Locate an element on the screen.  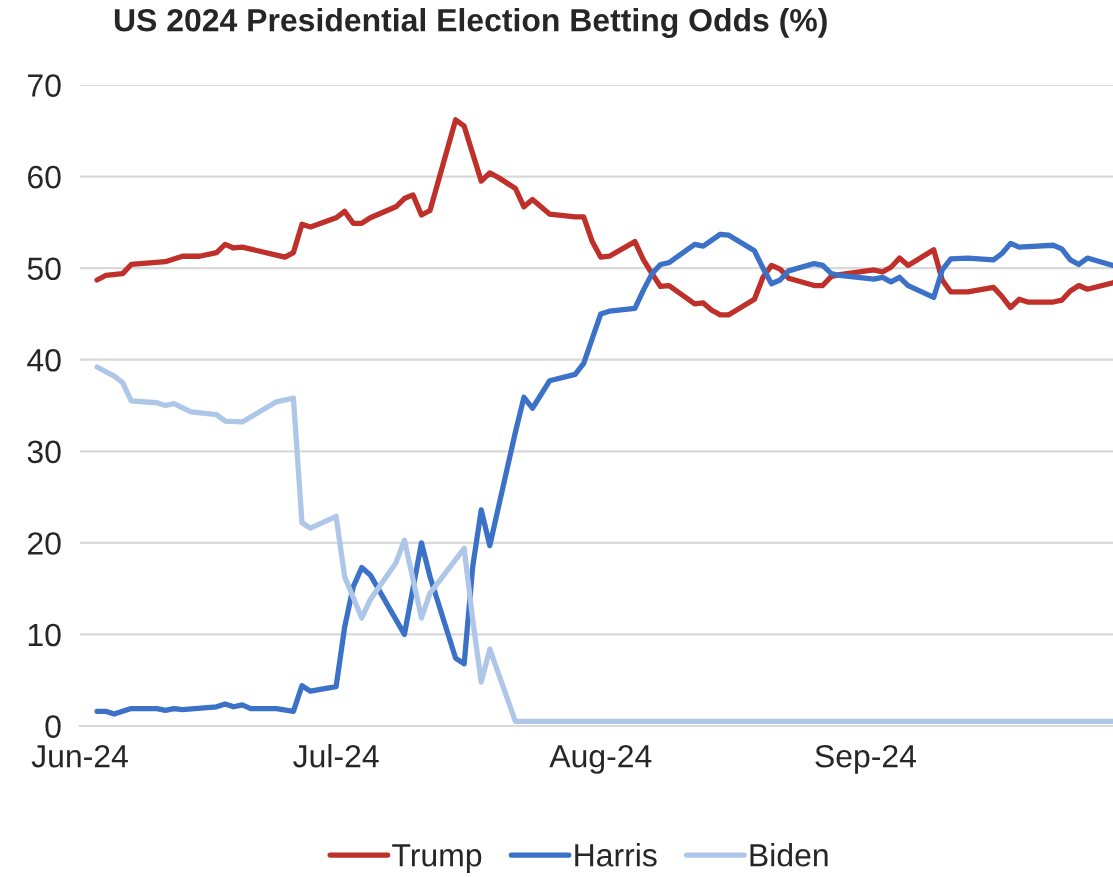
y-tick-label: 30 is located at coordinates (44, 452).